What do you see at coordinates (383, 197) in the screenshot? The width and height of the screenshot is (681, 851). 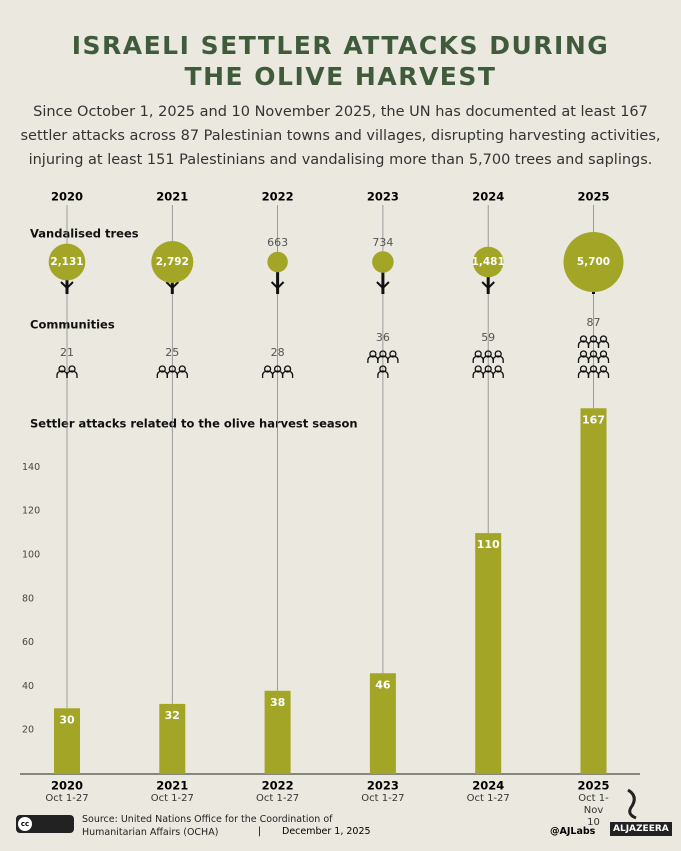 I see `year-label: 2023` at bounding box center [383, 197].